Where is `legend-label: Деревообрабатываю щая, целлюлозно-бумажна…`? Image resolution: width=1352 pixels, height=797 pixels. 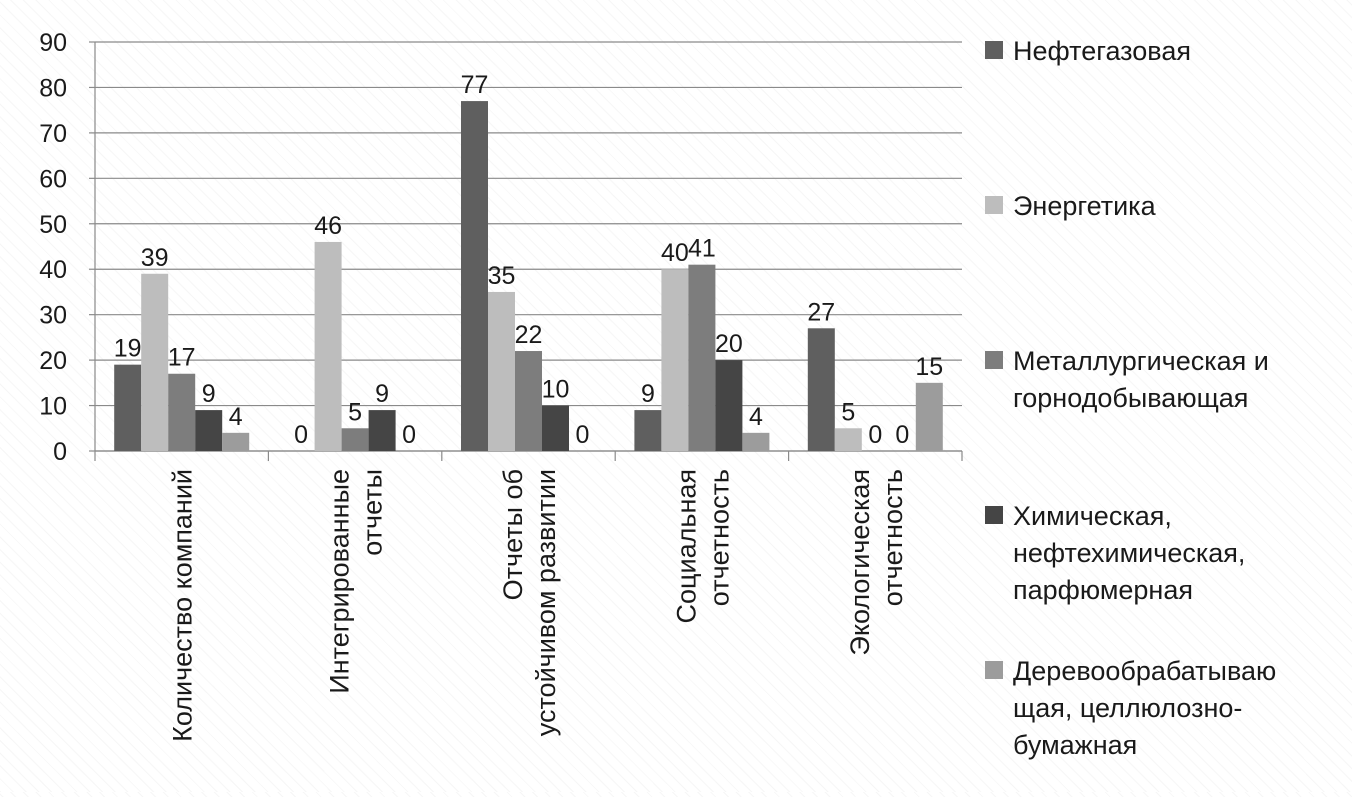
legend-label: Деревообрабатываю щая, целлюлозно-бумажна… is located at coordinates (1144, 708).